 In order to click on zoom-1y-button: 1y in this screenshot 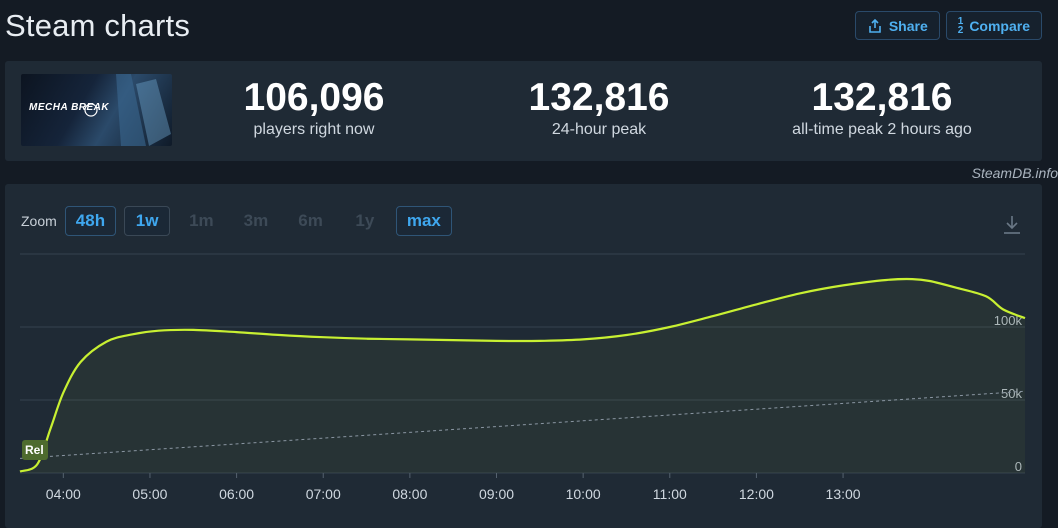, I will do `click(365, 220)`.